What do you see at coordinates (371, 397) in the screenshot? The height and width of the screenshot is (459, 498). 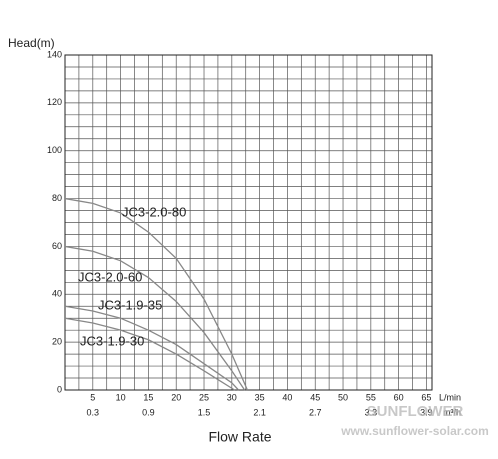 I see `x-tick-label: 55` at bounding box center [371, 397].